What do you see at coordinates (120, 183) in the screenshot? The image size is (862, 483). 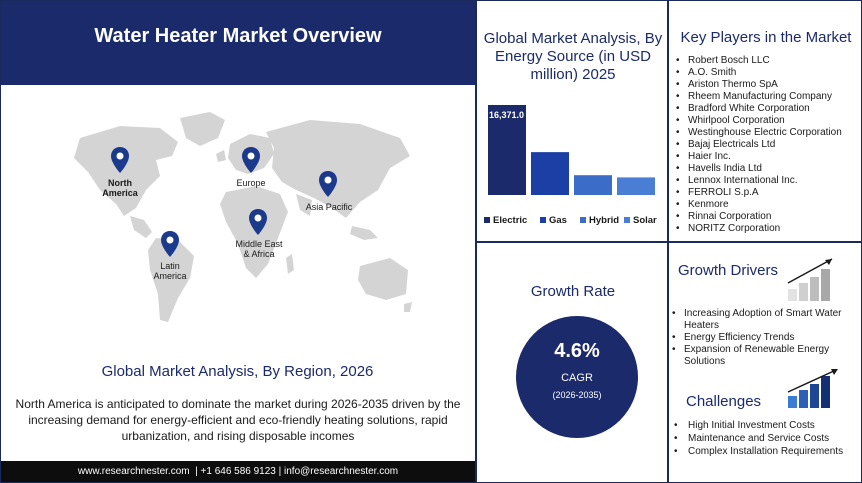 I see `north-america-label-line1: North` at bounding box center [120, 183].